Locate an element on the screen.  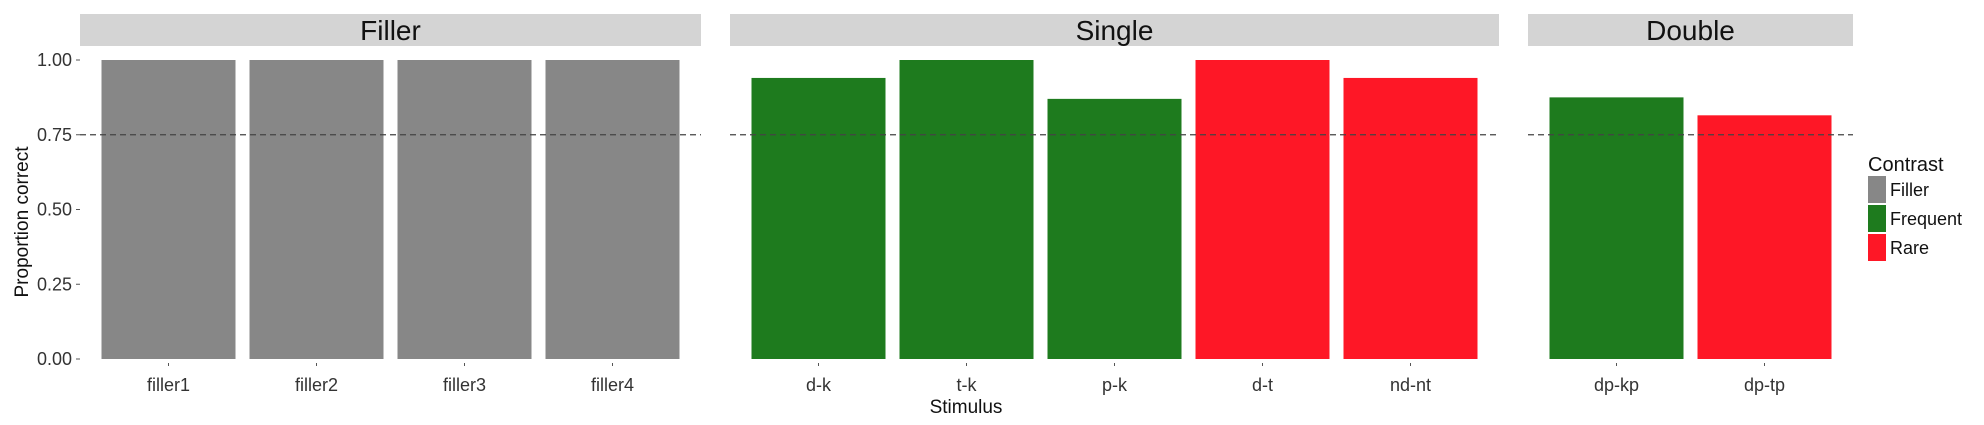
y-tick-label: 0.25 is located at coordinates (54, 284).